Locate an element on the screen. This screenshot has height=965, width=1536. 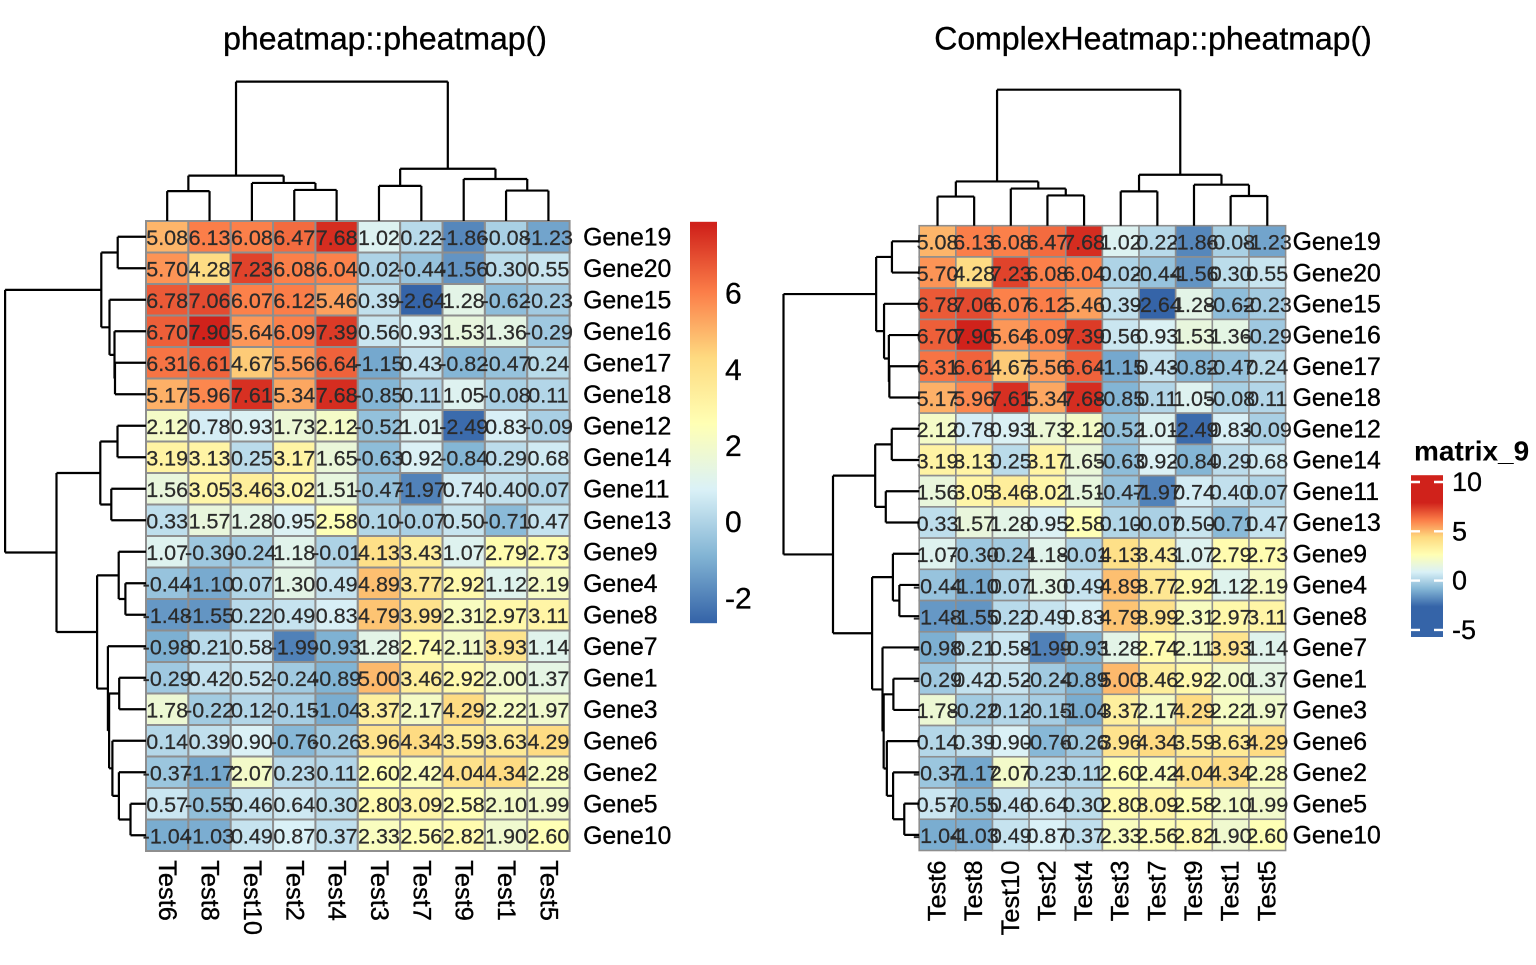
svg-text: -0.24 is located at coordinates (294, 679).